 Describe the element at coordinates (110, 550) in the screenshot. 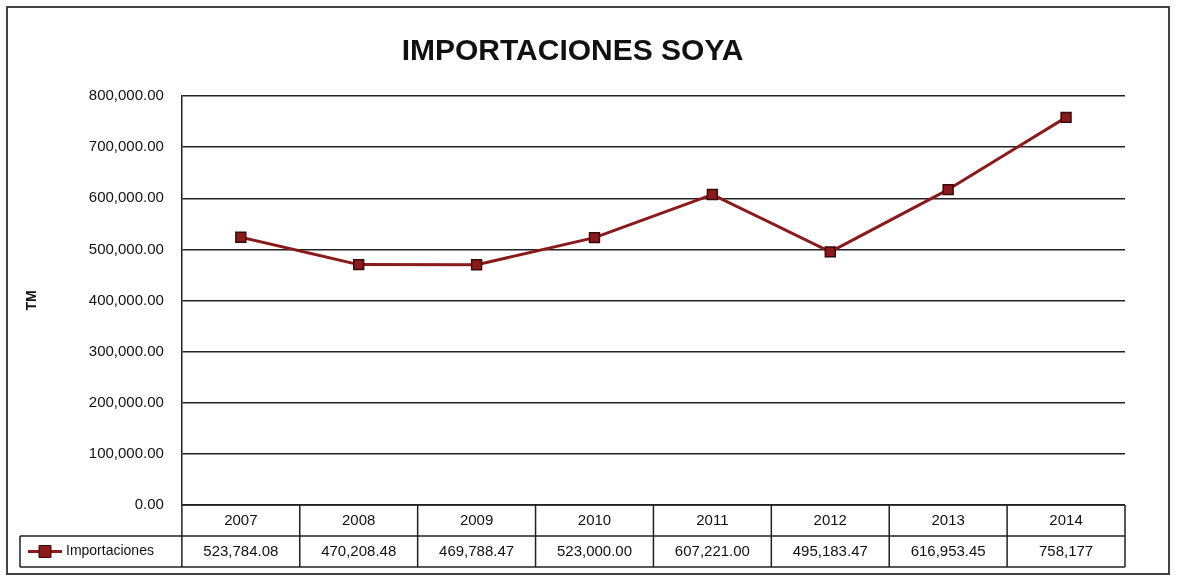

I see `legend-label: Importaciones` at that location.